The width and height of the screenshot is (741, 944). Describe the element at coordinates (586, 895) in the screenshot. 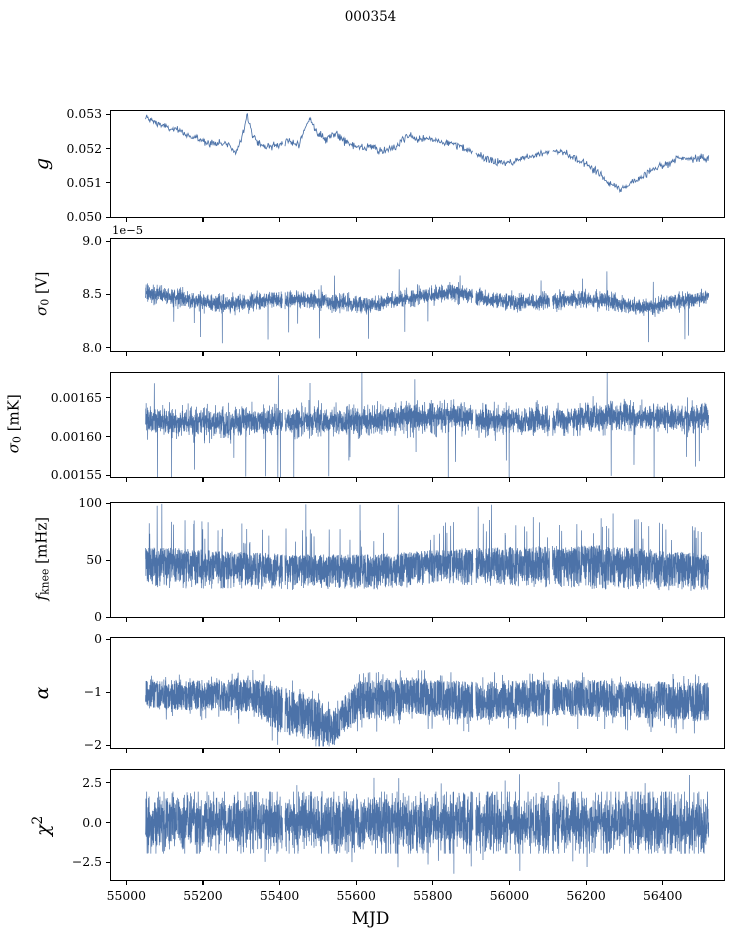

I see `xtick-label: 56200` at that location.